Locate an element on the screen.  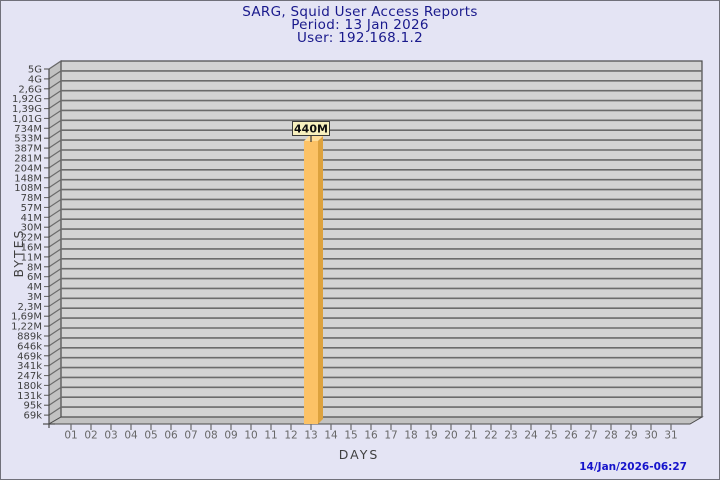
report-period: Period: 13 Jan 2026 is located at coordinates (360, 24).